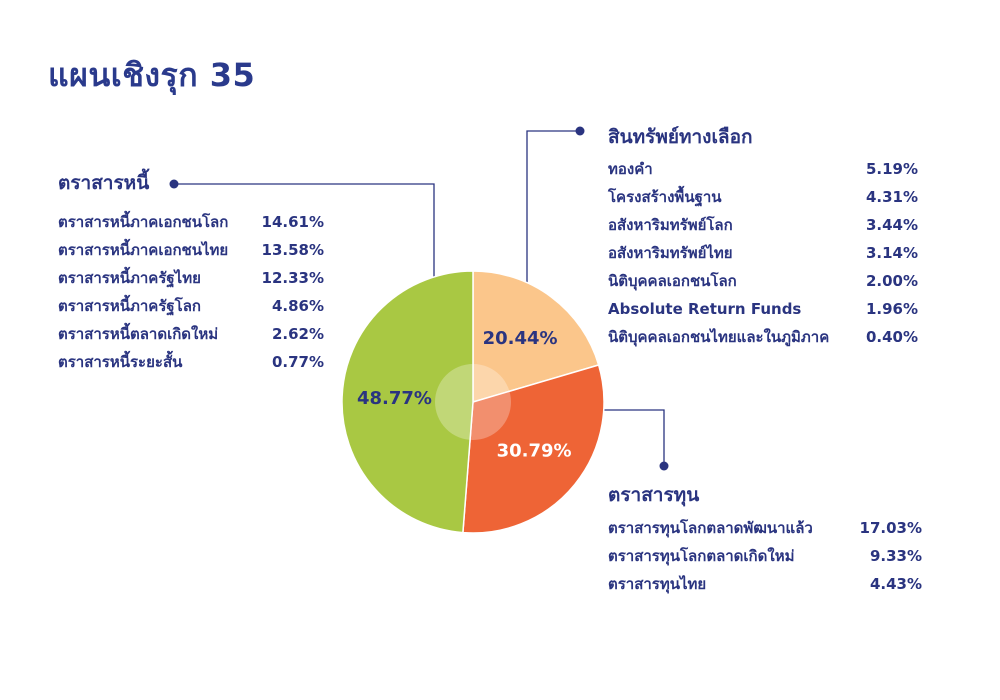 This screenshot has height=700, width=1000. What do you see at coordinates (891, 225) in the screenshot?
I see `alternative-item-value: 3.44%` at bounding box center [891, 225].